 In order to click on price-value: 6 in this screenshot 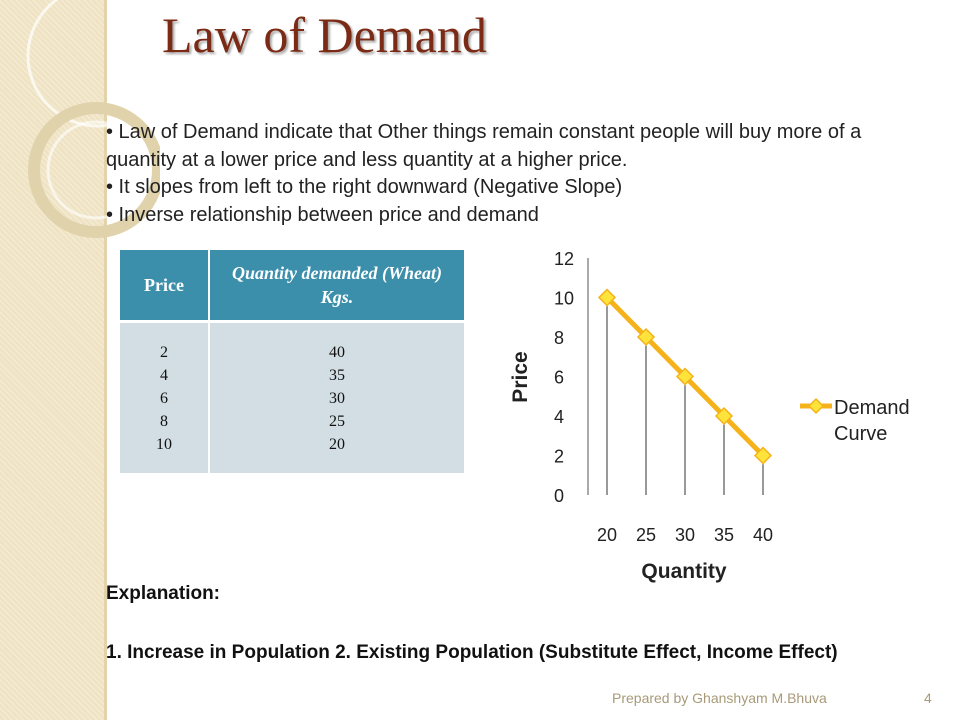, I will do `click(164, 398)`.